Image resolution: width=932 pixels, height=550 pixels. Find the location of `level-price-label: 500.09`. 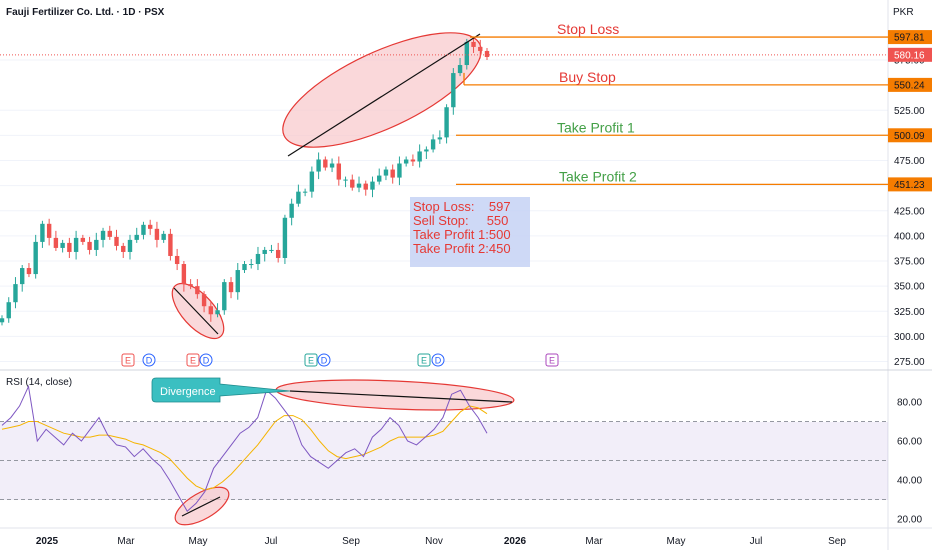

level-price-label: 500.09 is located at coordinates (909, 136).